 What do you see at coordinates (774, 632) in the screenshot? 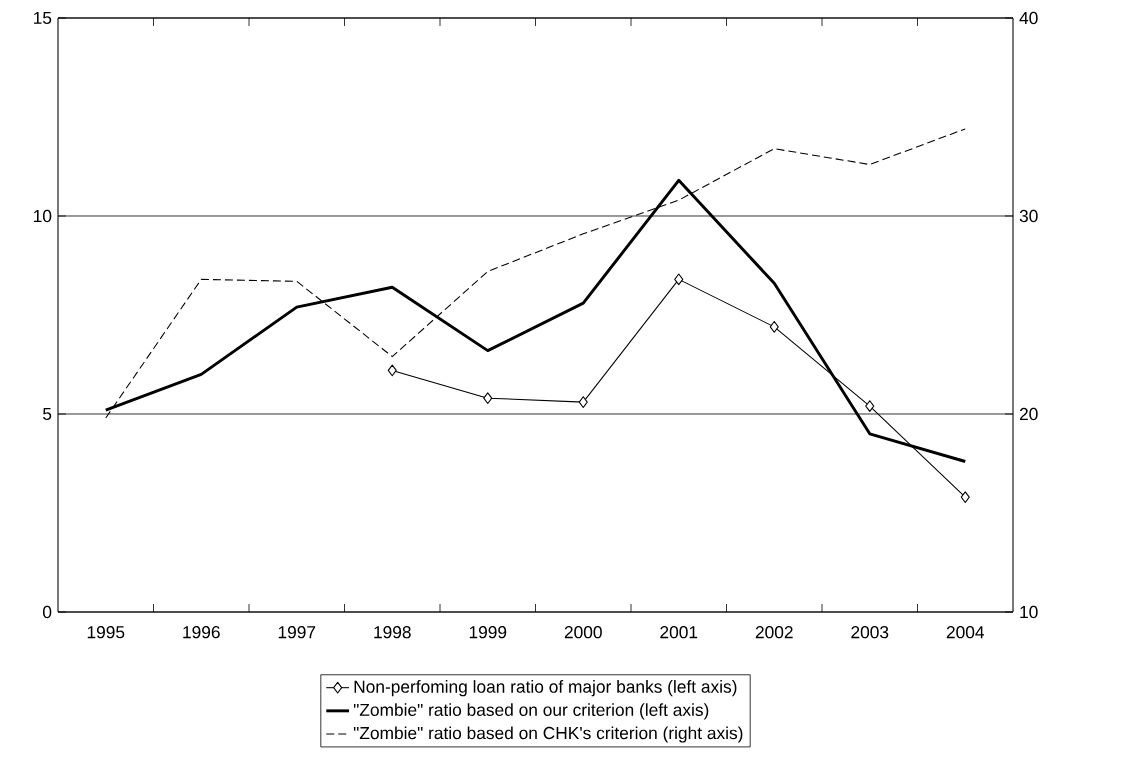
I see `x-tick-label: 2002` at bounding box center [774, 632].